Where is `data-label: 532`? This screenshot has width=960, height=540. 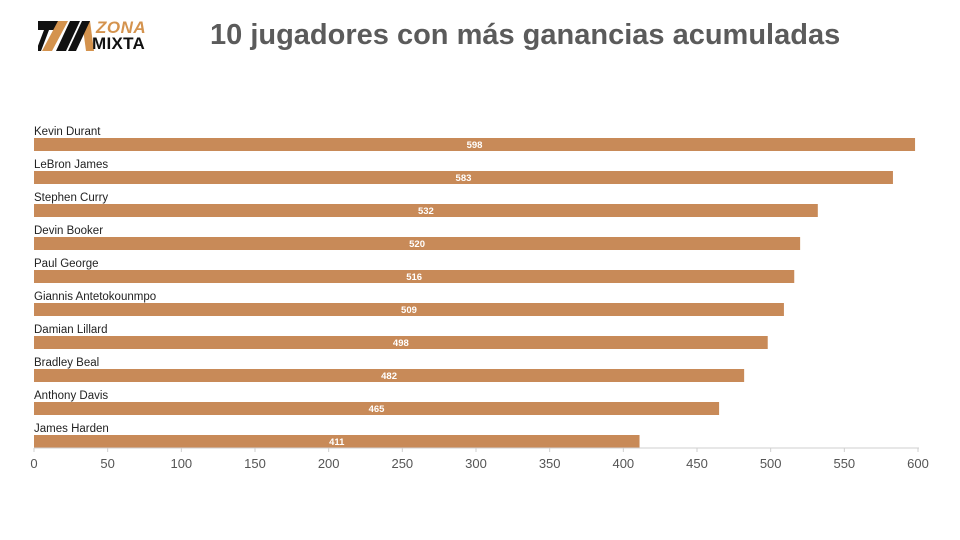
data-label: 532 is located at coordinates (426, 211).